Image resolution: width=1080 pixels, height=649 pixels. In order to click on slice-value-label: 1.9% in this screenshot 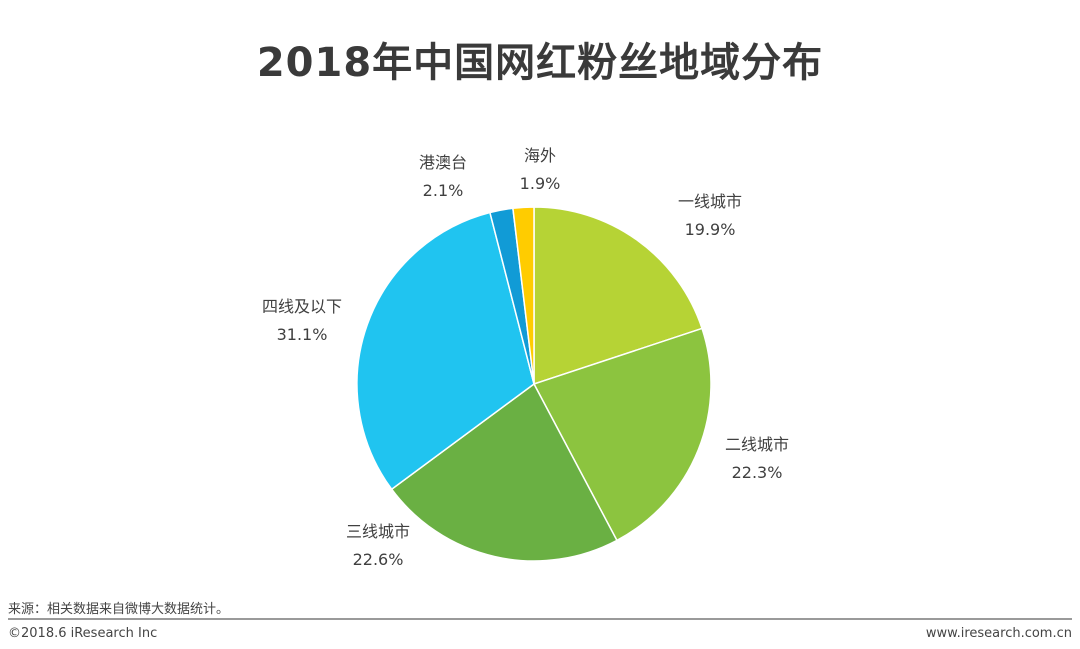, I will do `click(540, 183)`.